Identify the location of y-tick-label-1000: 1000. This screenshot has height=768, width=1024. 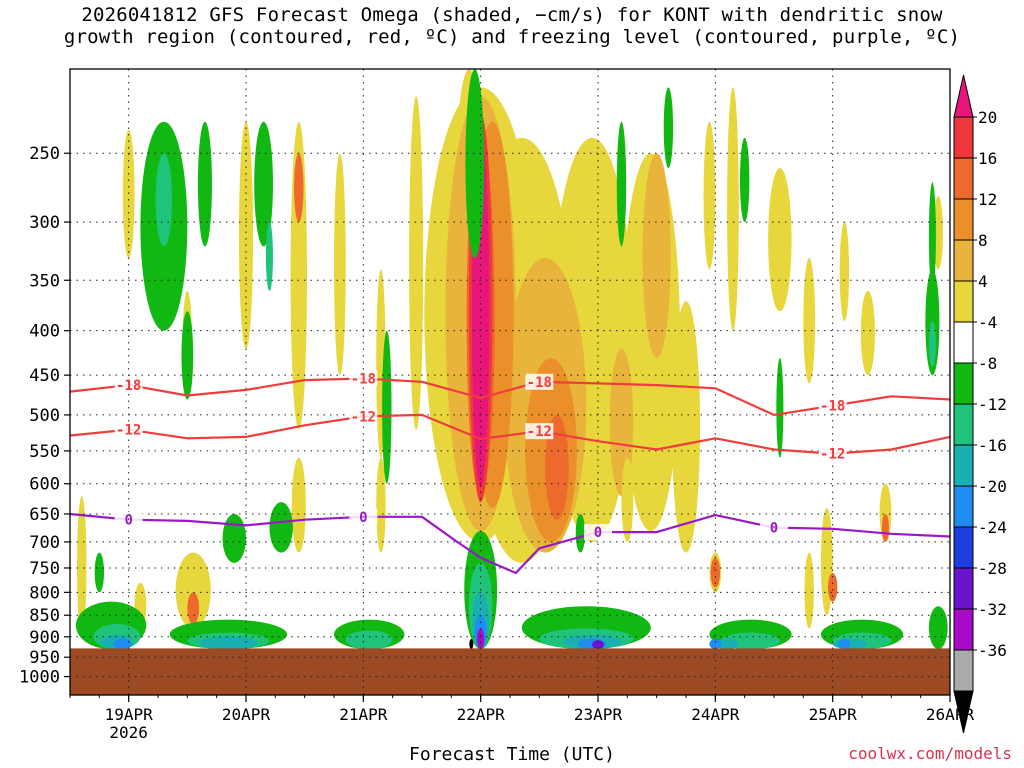
(39, 678).